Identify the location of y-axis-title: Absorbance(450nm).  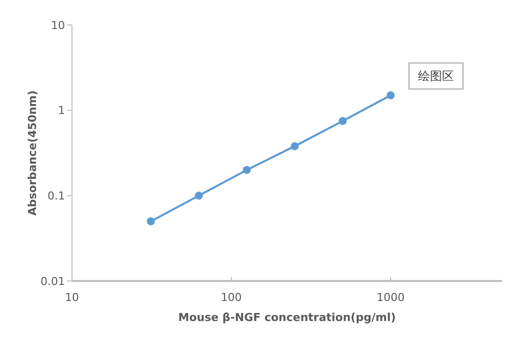
(32, 153).